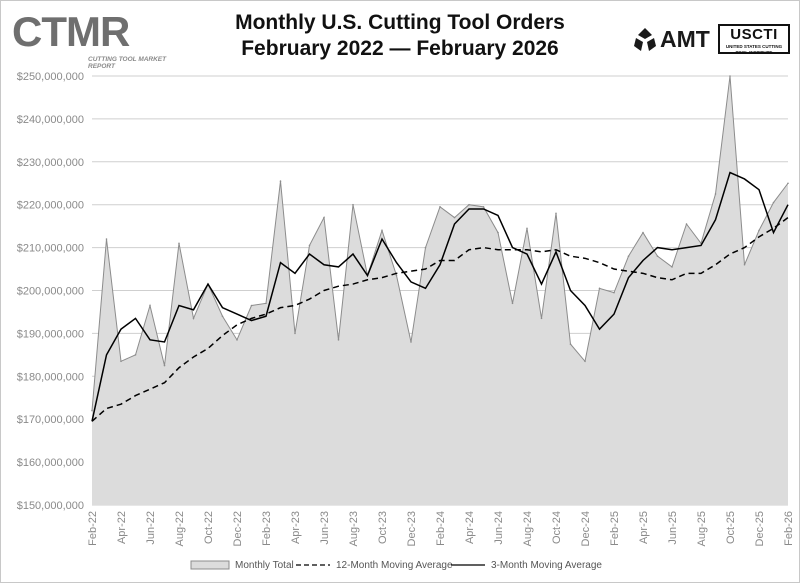  I want to click on amt-logo-text: AMT, so click(685, 39).